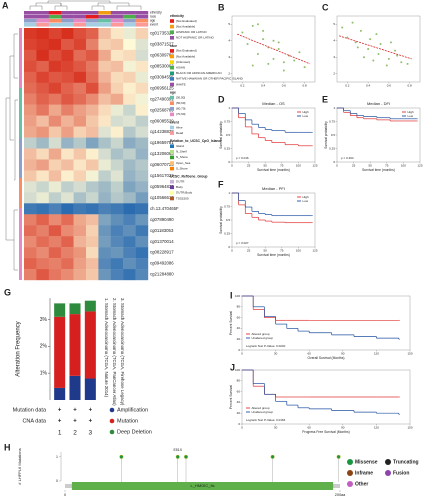 This screenshot has height=500, width=426. What do you see at coordinates (195, 141) in the screenshot?
I see `legend-title: Relation_to_UCSC_CpG_Island` at bounding box center [195, 141].